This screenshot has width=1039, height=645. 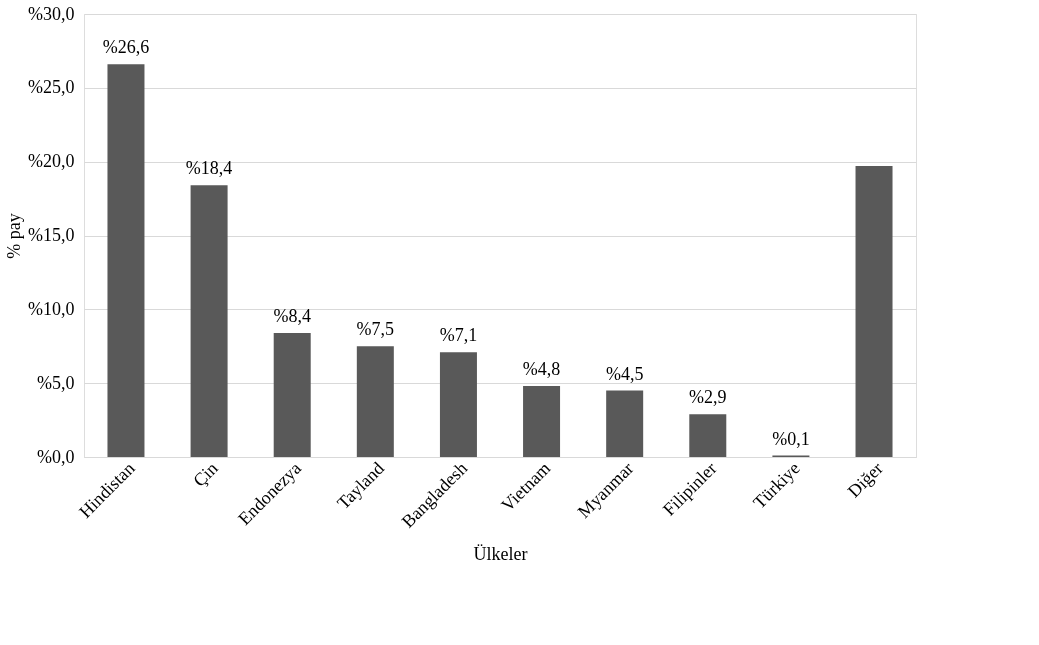 What do you see at coordinates (292, 315) in the screenshot?
I see `data-label: %8,4` at bounding box center [292, 315].